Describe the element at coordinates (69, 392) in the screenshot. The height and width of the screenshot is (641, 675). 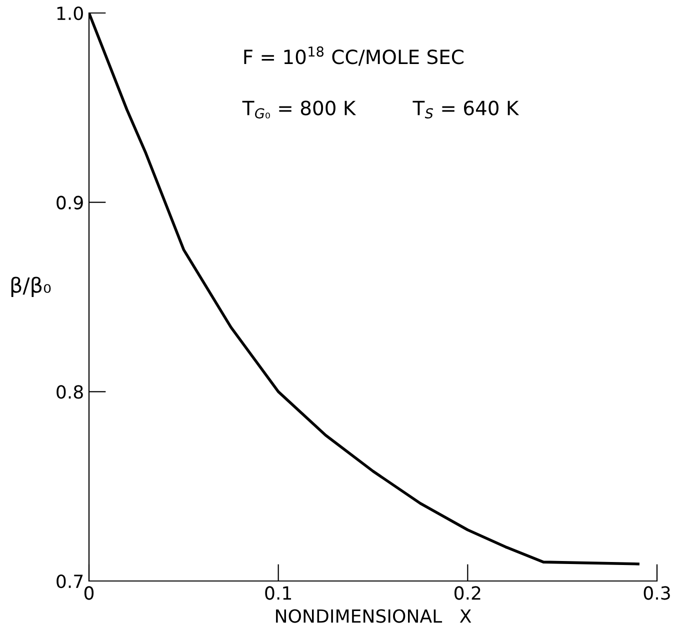
I see `y-tick-label: 0.8` at that location.